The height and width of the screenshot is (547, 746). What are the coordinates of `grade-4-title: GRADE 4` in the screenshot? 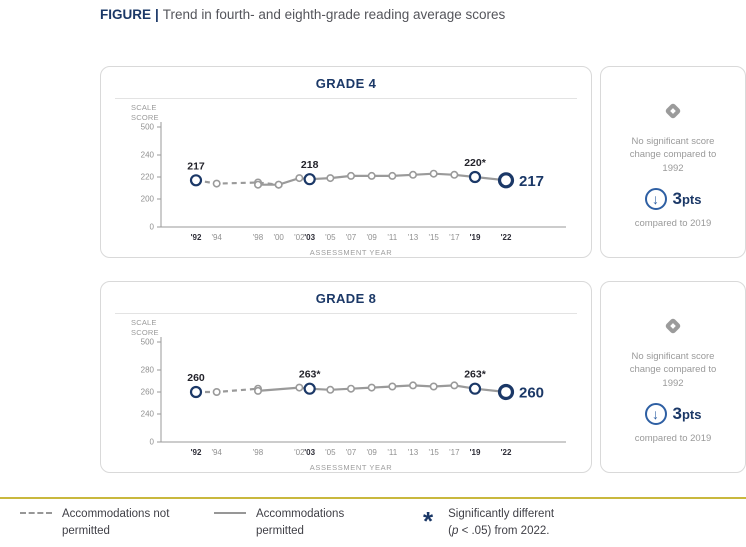 It's located at (346, 83).